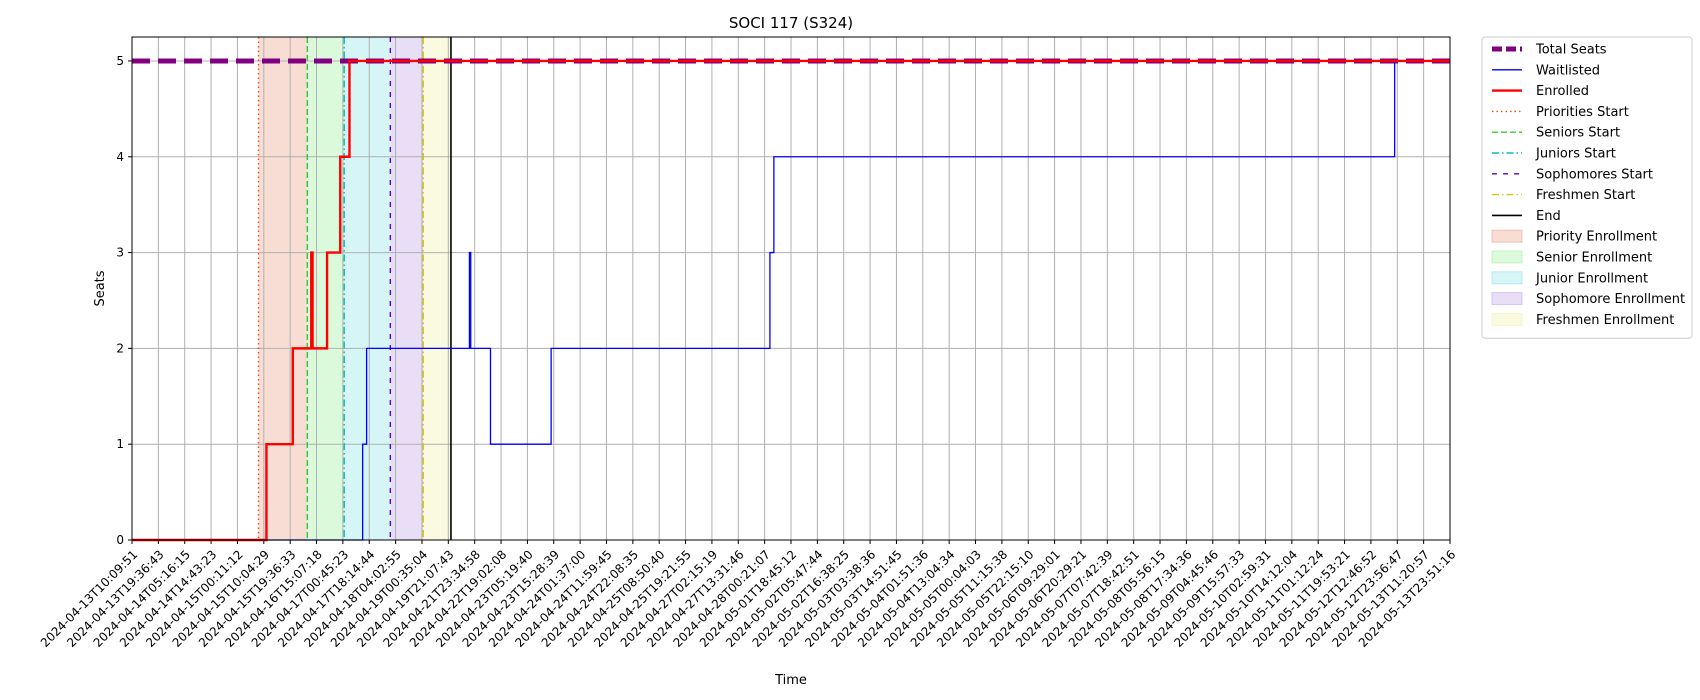 The width and height of the screenshot is (1700, 700). Describe the element at coordinates (1568, 70) in the screenshot. I see `legend-label-waitlisted: Waitlisted` at that location.